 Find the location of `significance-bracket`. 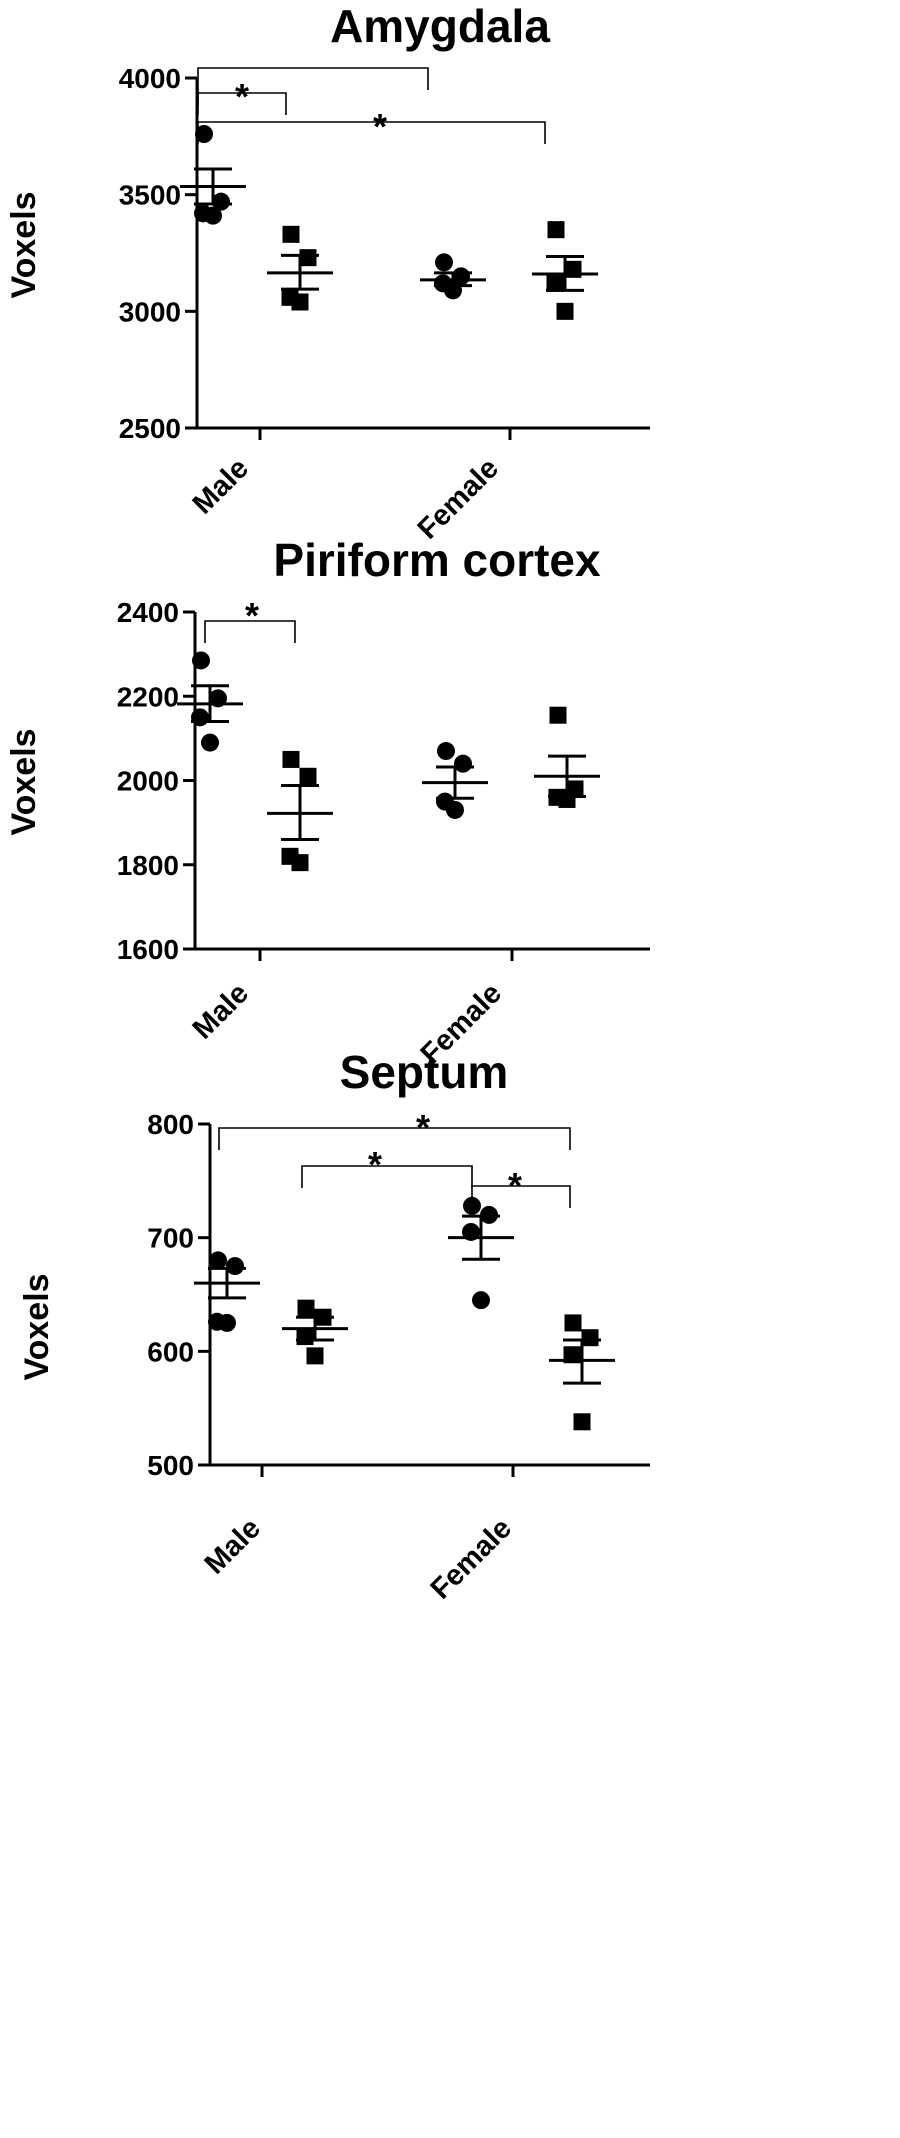

significance-bracket is located at coordinates (313, 86).